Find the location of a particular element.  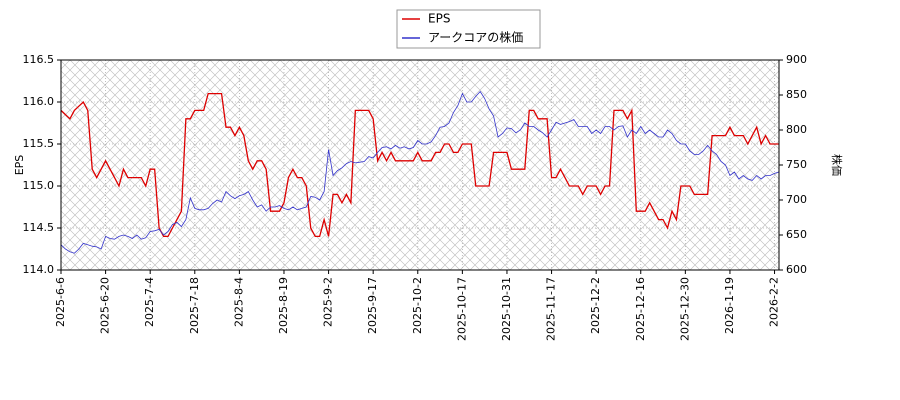

y-tick-label: 116.5 is located at coordinates (39, 59).